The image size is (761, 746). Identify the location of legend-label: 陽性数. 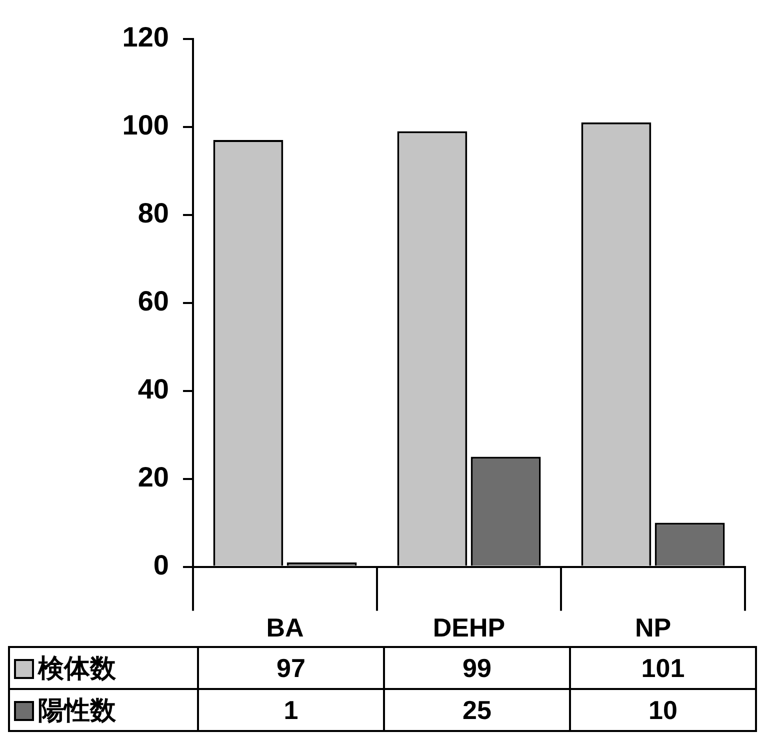
(77, 709).